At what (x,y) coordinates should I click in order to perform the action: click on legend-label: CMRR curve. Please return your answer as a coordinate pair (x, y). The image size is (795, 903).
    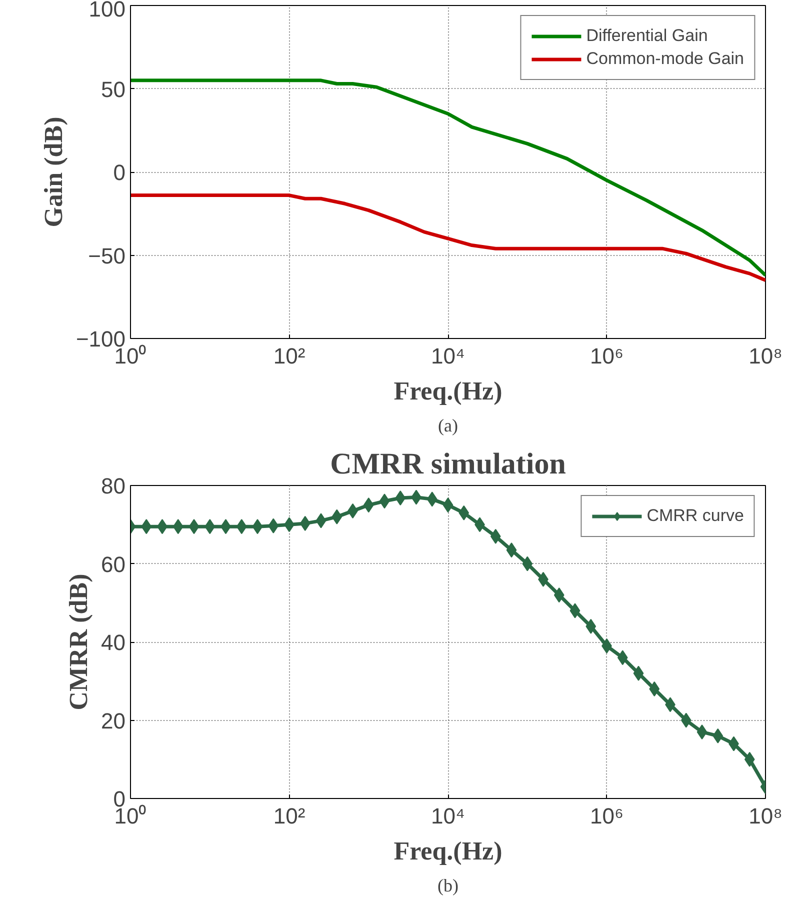
    Looking at the image, I should click on (695, 516).